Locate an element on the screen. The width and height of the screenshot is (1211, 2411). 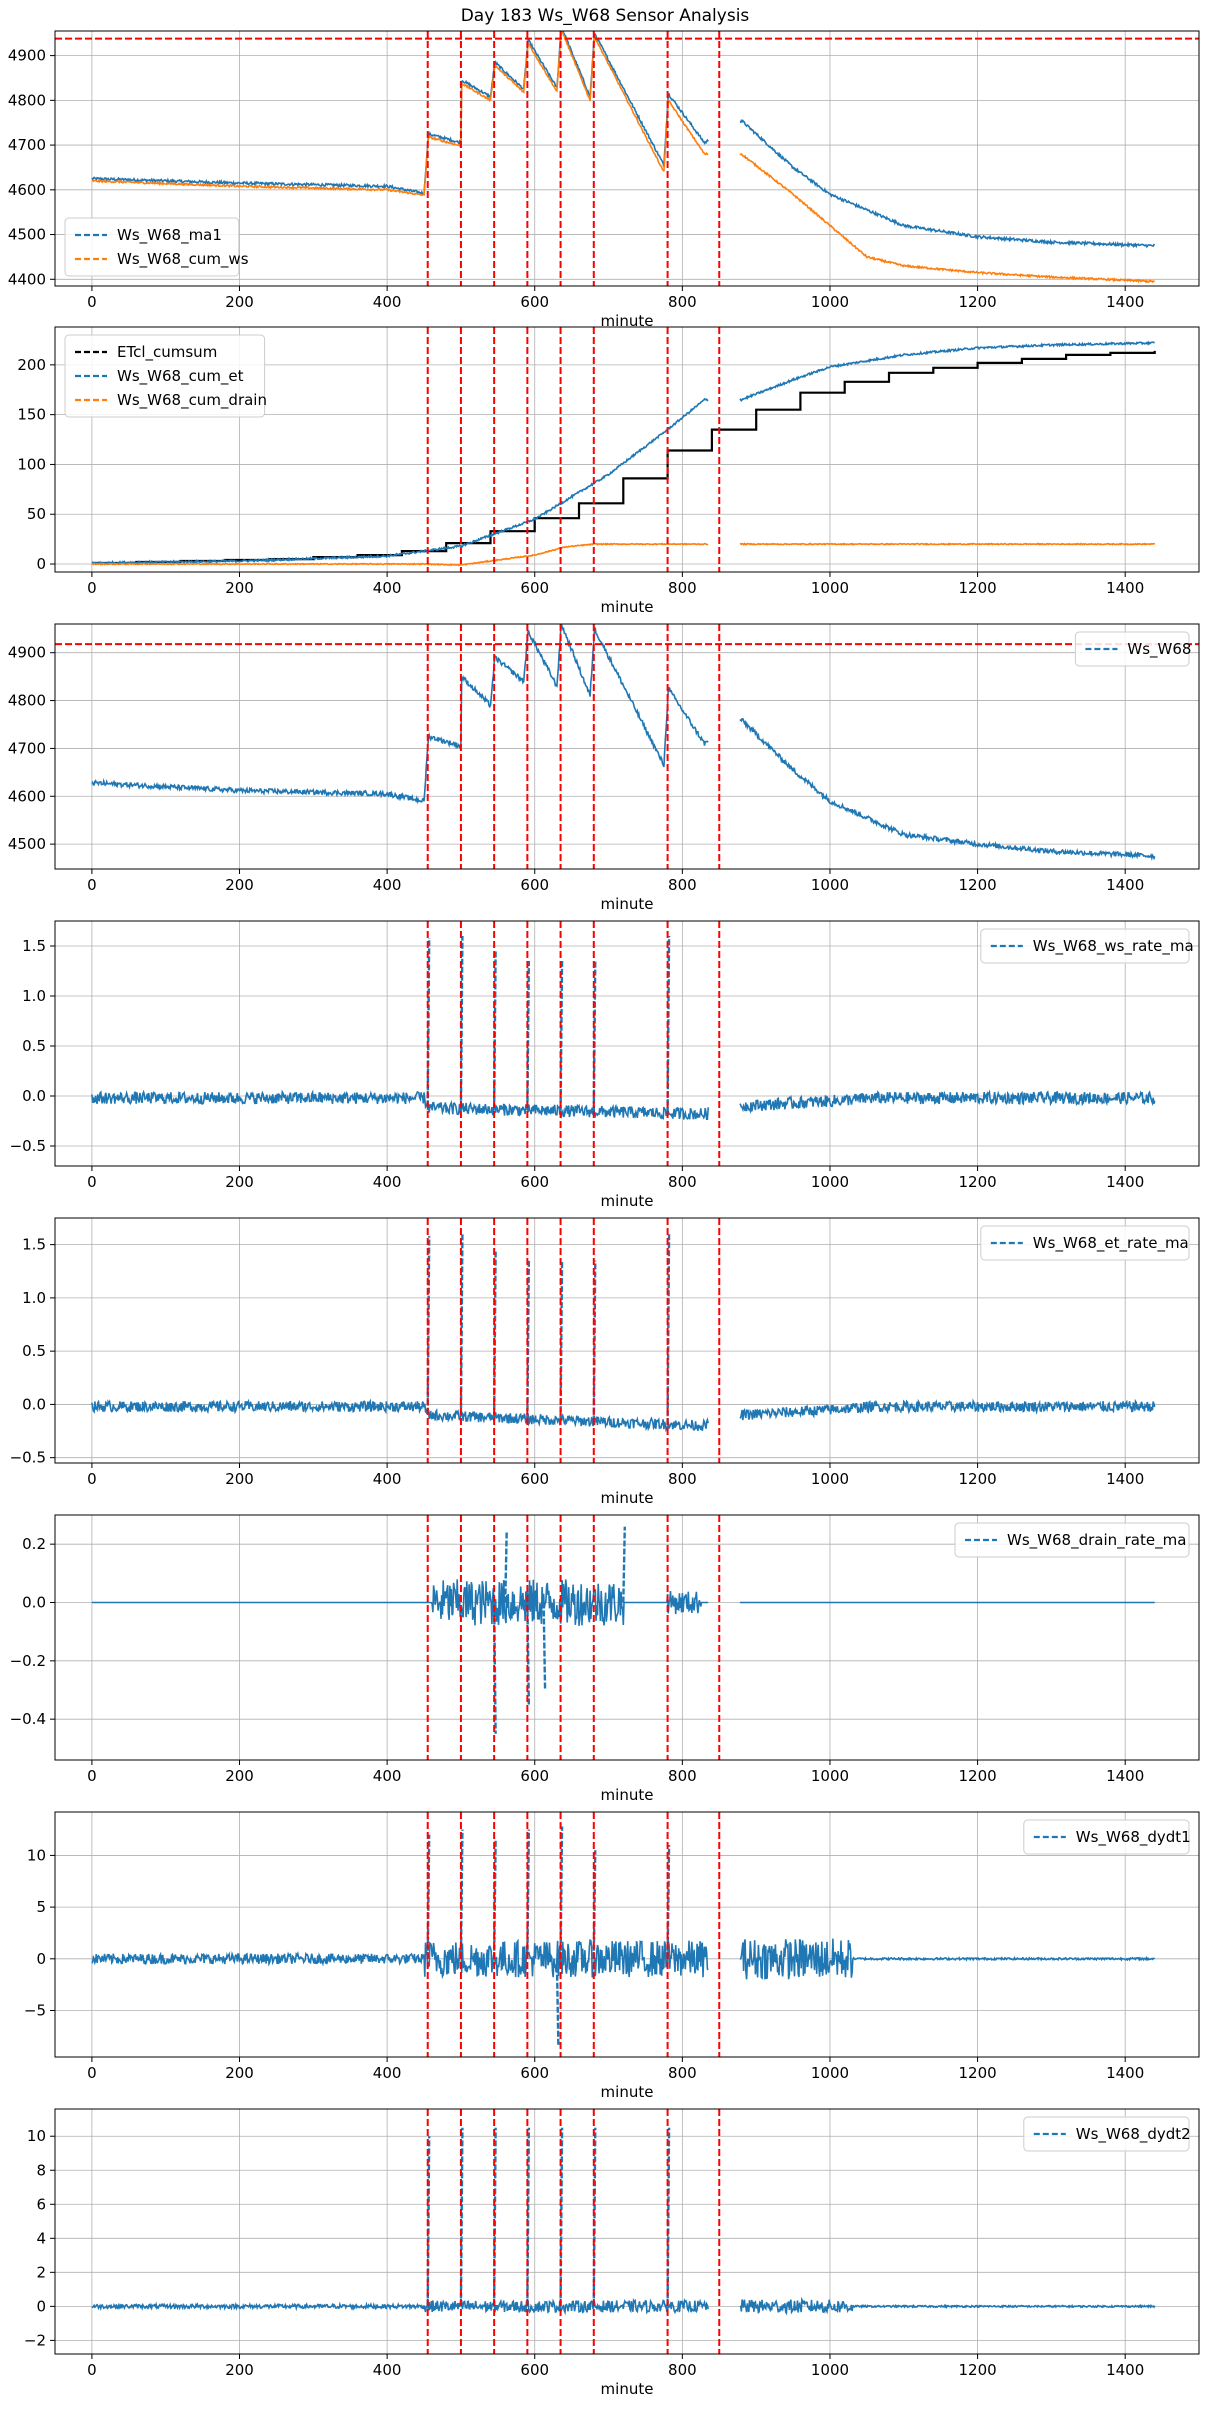
legend: Ws_W68_dydt1 is located at coordinates (1107, 1837).